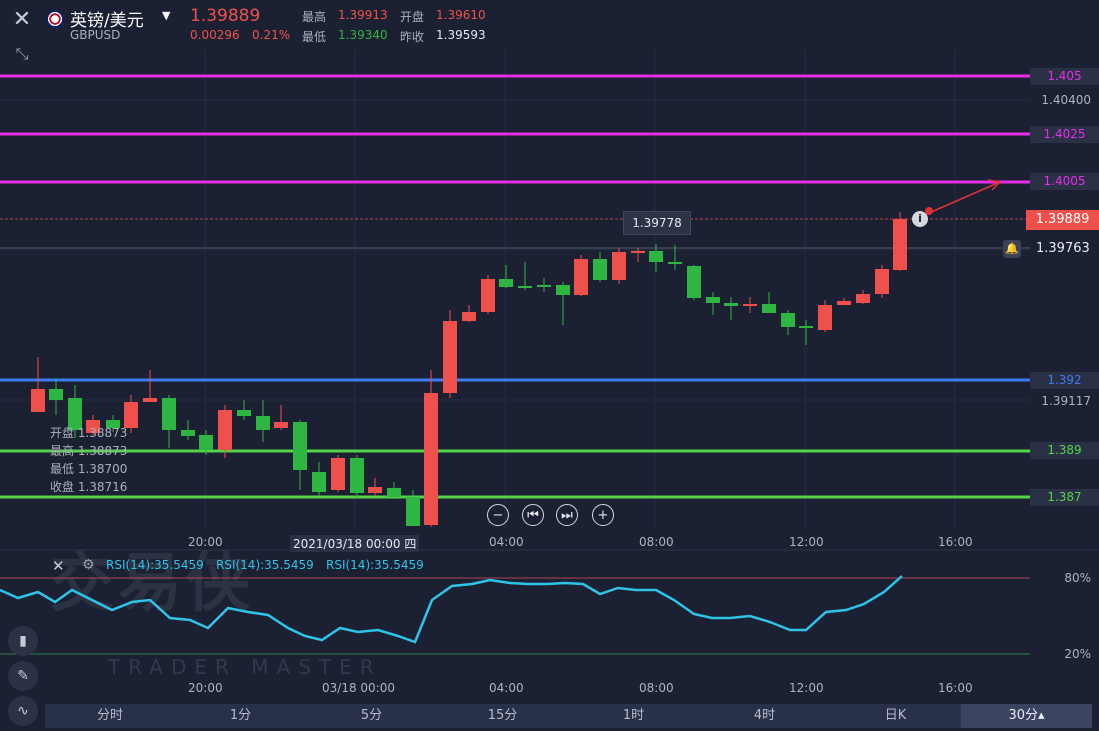 The height and width of the screenshot is (731, 1099). What do you see at coordinates (806, 688) in the screenshot?
I see `rsi-time-label: 12:00` at bounding box center [806, 688].